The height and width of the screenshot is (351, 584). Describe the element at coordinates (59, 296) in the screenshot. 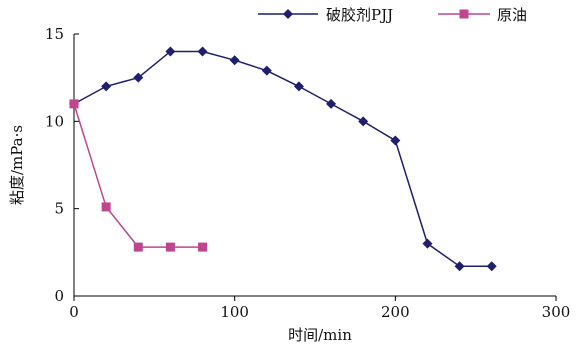

I see `y-tick-label: 0` at that location.